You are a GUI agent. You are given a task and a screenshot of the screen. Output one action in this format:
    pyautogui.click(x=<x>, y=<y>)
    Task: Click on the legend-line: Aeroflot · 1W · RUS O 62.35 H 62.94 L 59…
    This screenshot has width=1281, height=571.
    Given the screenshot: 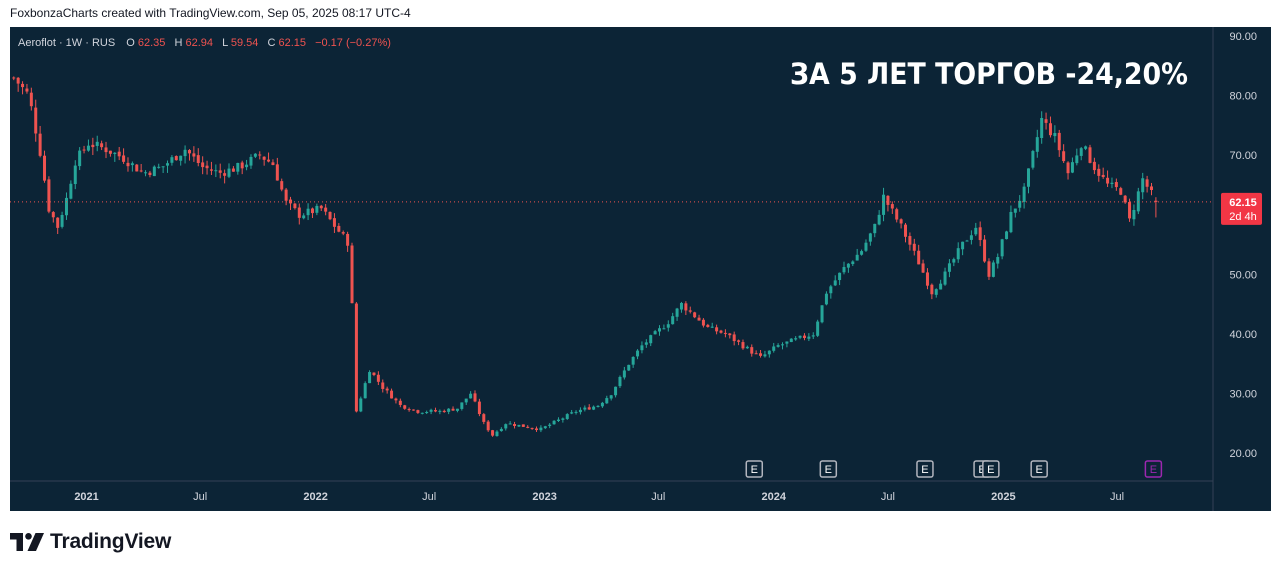 What is the action you would take?
    pyautogui.click(x=204, y=43)
    